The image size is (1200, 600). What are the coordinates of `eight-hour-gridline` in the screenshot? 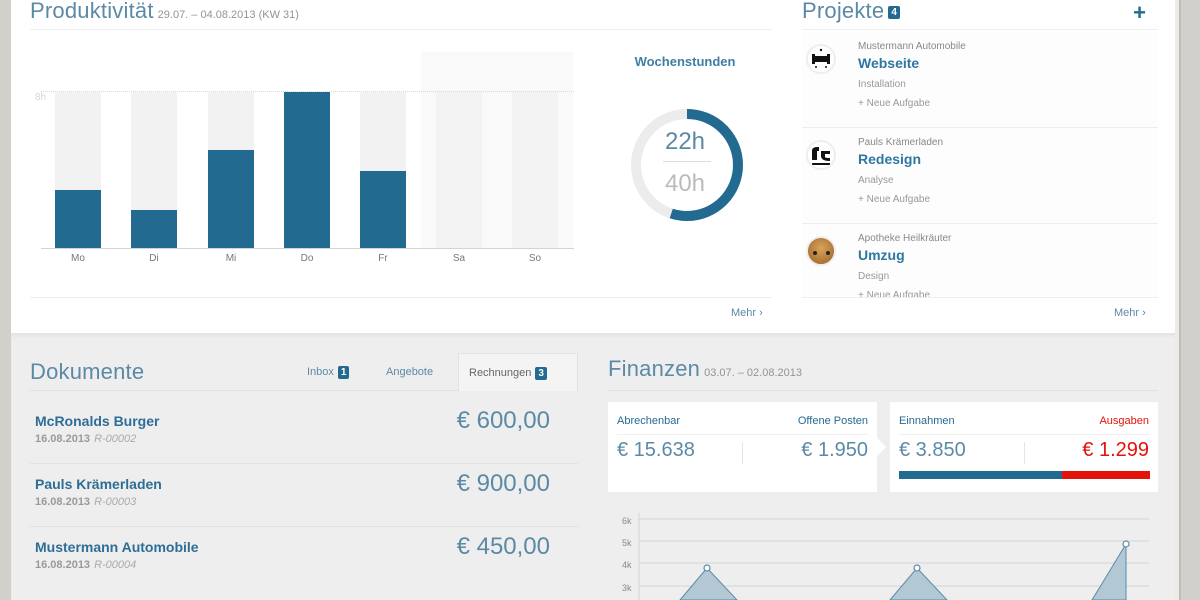 It's located at (307, 91).